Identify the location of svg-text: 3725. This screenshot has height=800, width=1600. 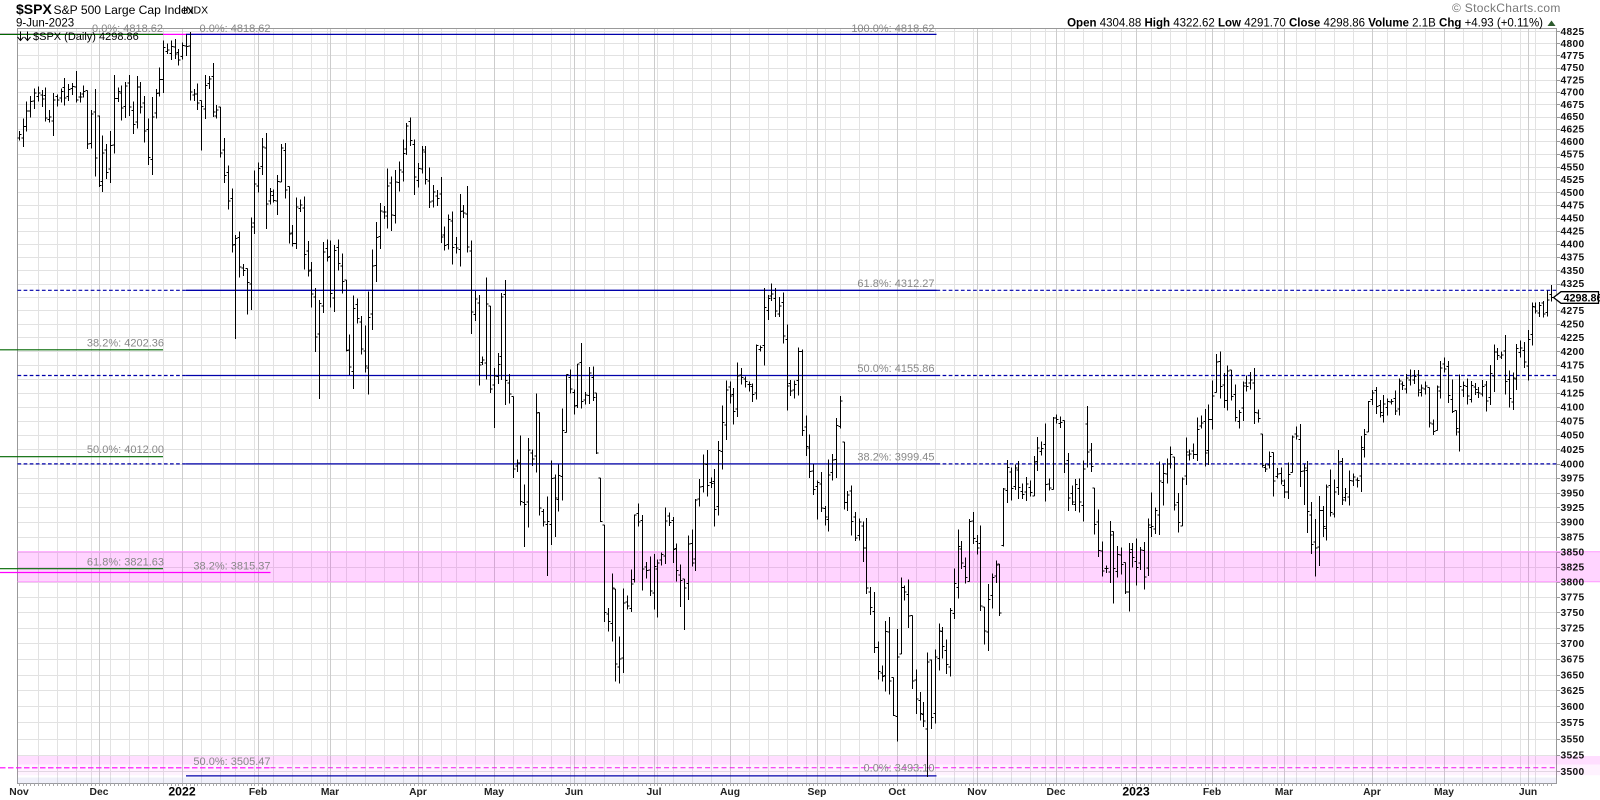
(1573, 629).